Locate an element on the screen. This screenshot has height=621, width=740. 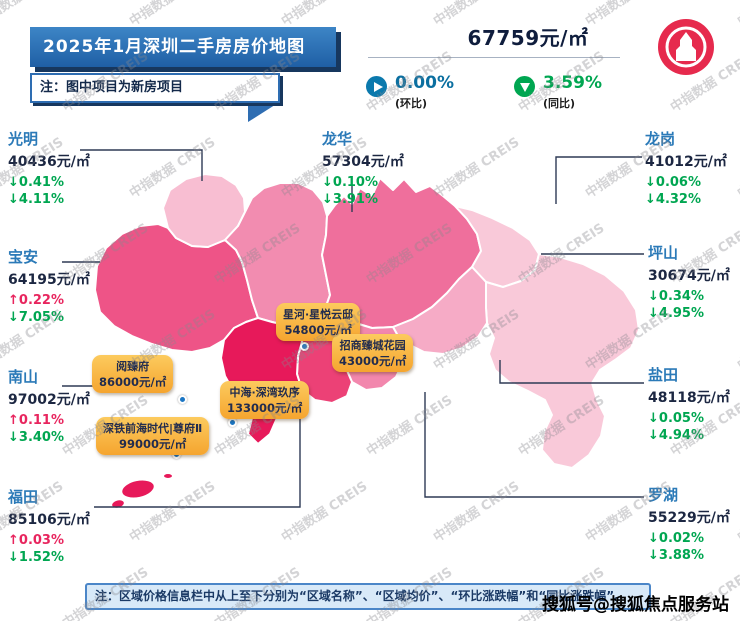
district-nanshan: 南山 97002元/㎡ ↑0.11% ↓3.40% is located at coordinates (54, 406).